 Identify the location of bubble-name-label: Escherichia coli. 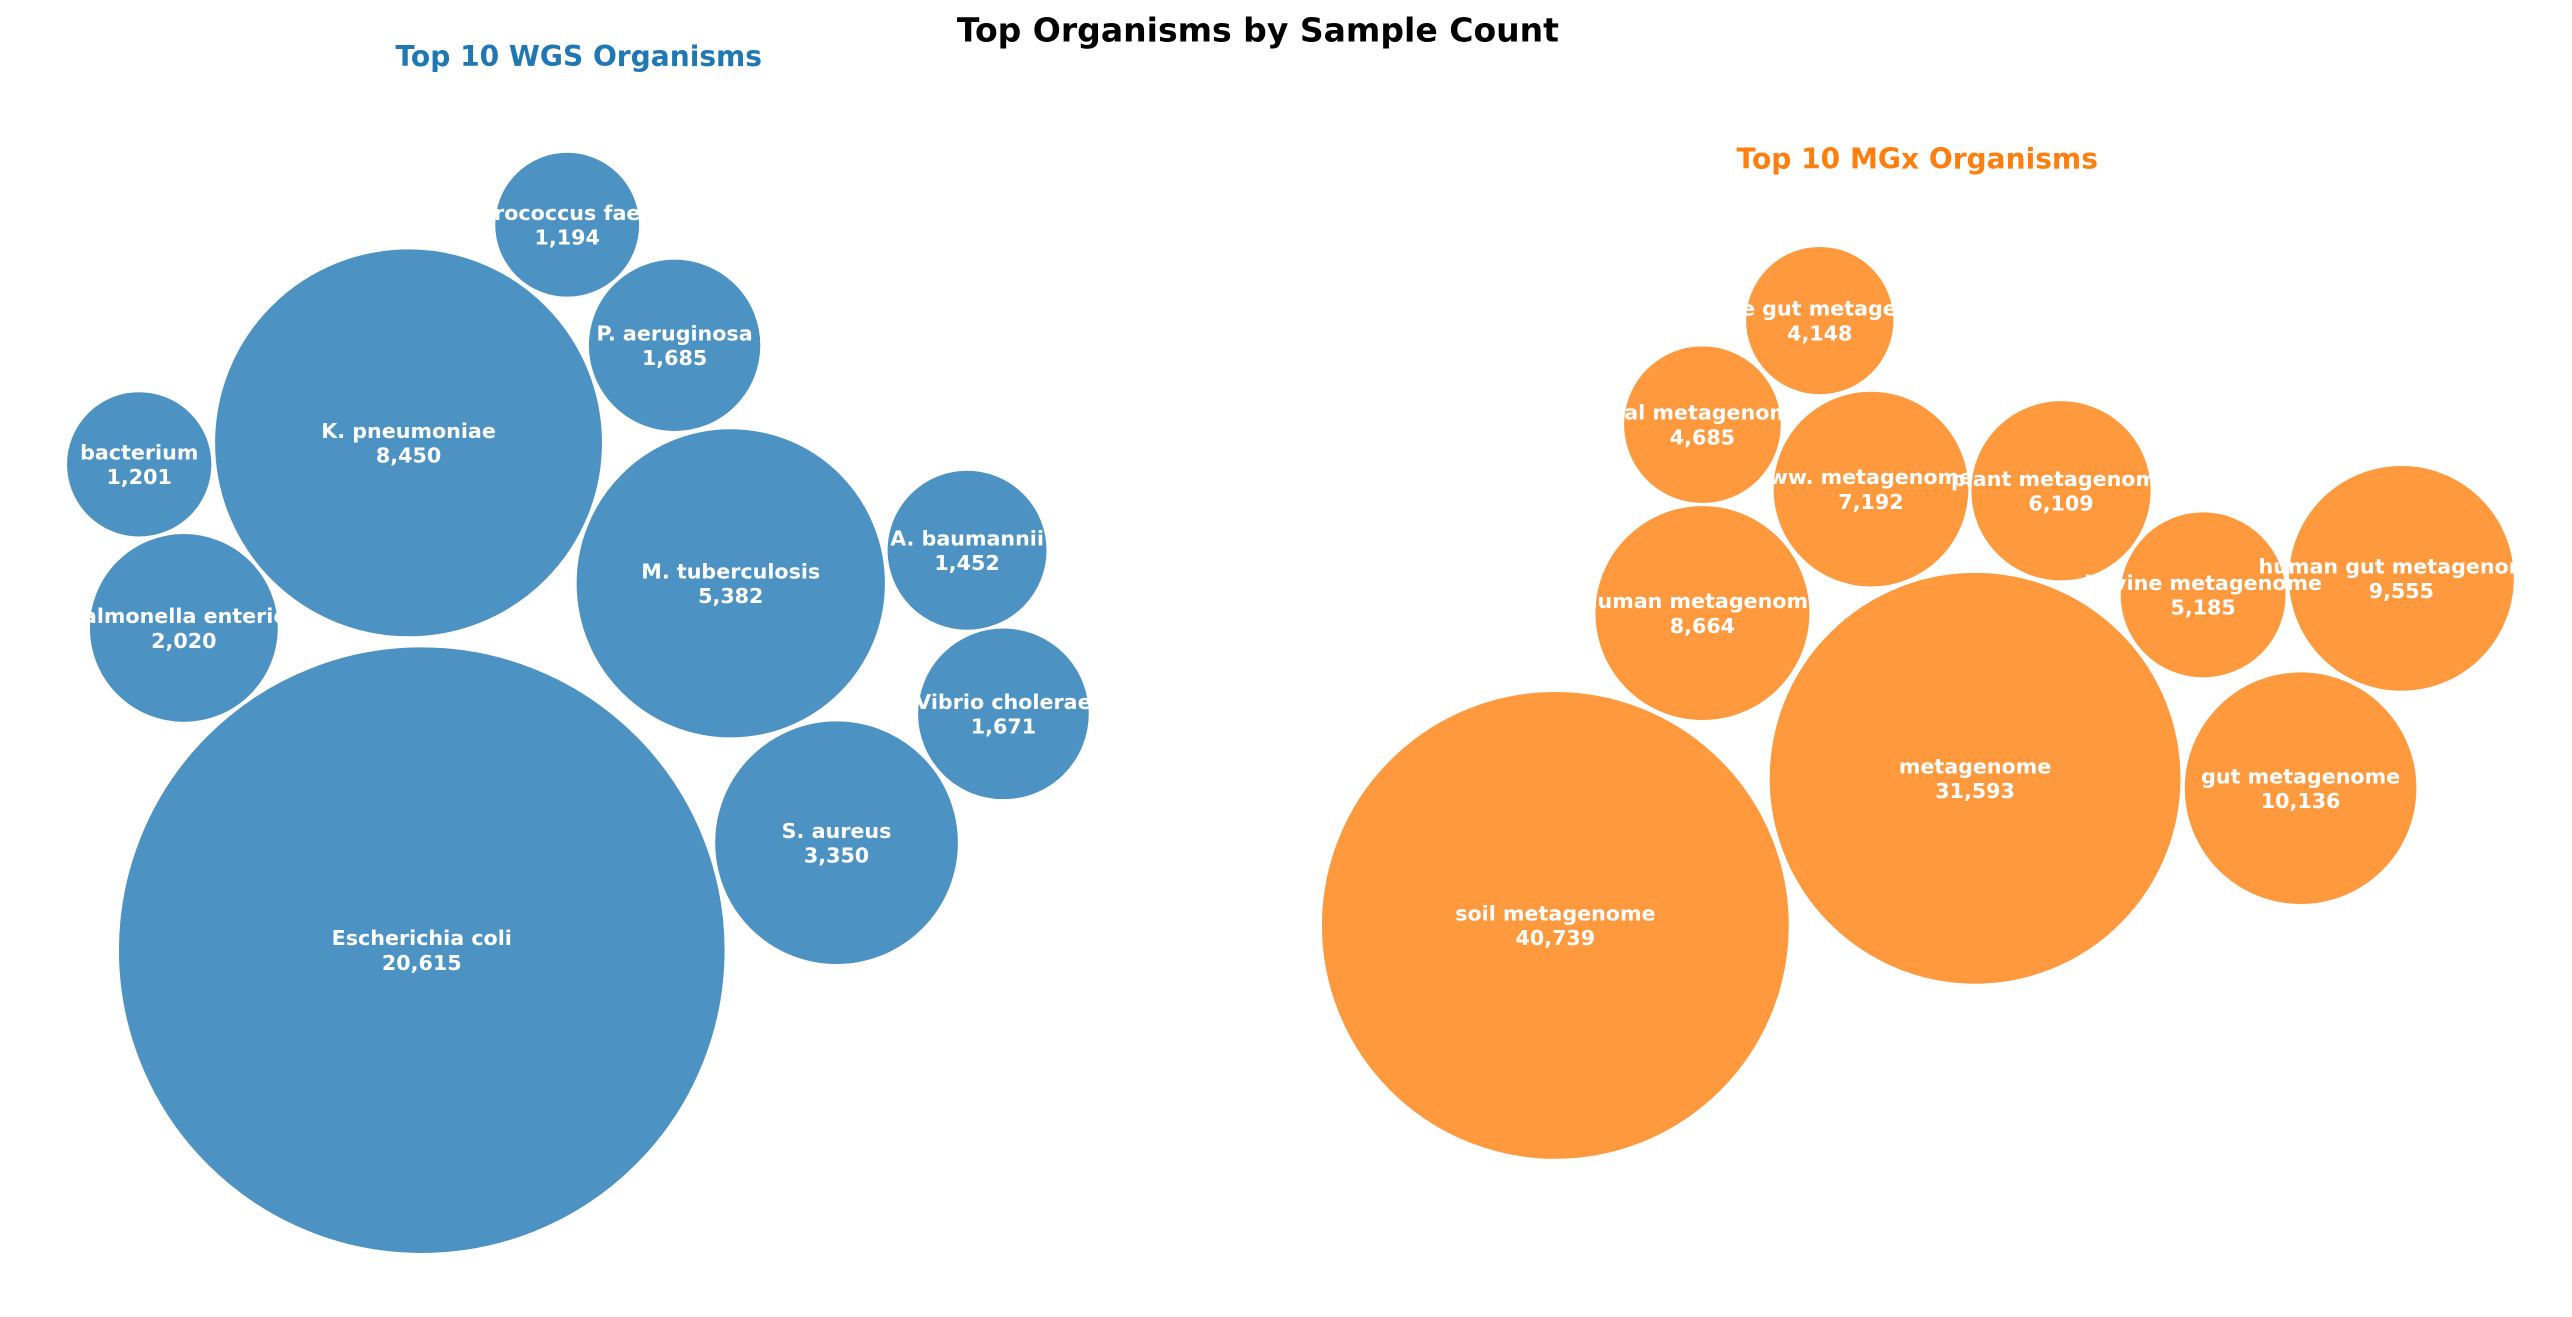
(422, 938).